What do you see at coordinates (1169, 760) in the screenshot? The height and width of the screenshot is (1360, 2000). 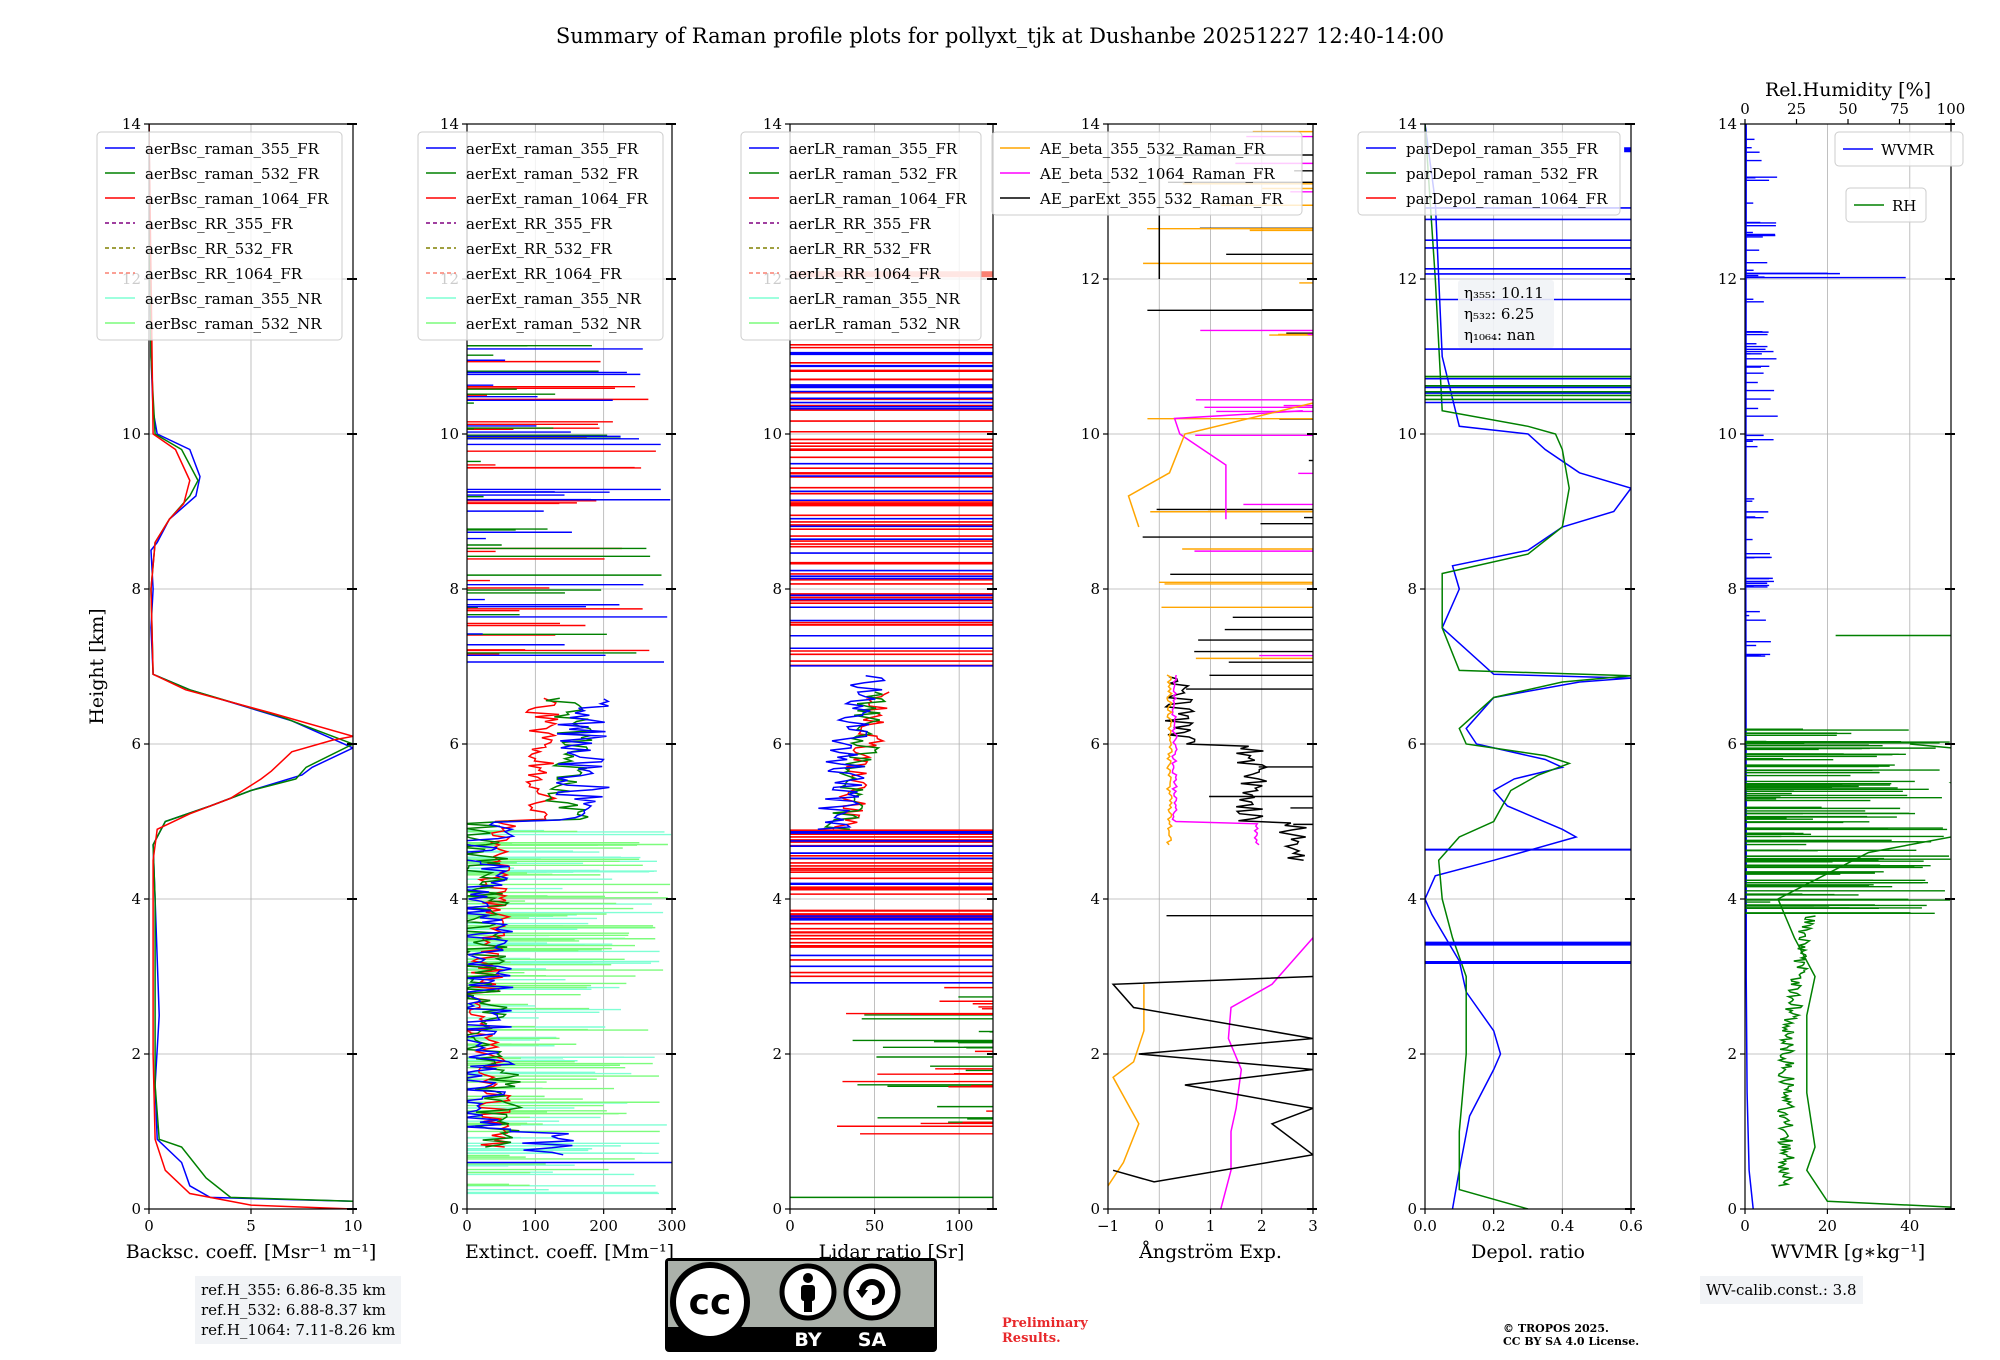 I see `ae-355-532-mid` at bounding box center [1169, 760].